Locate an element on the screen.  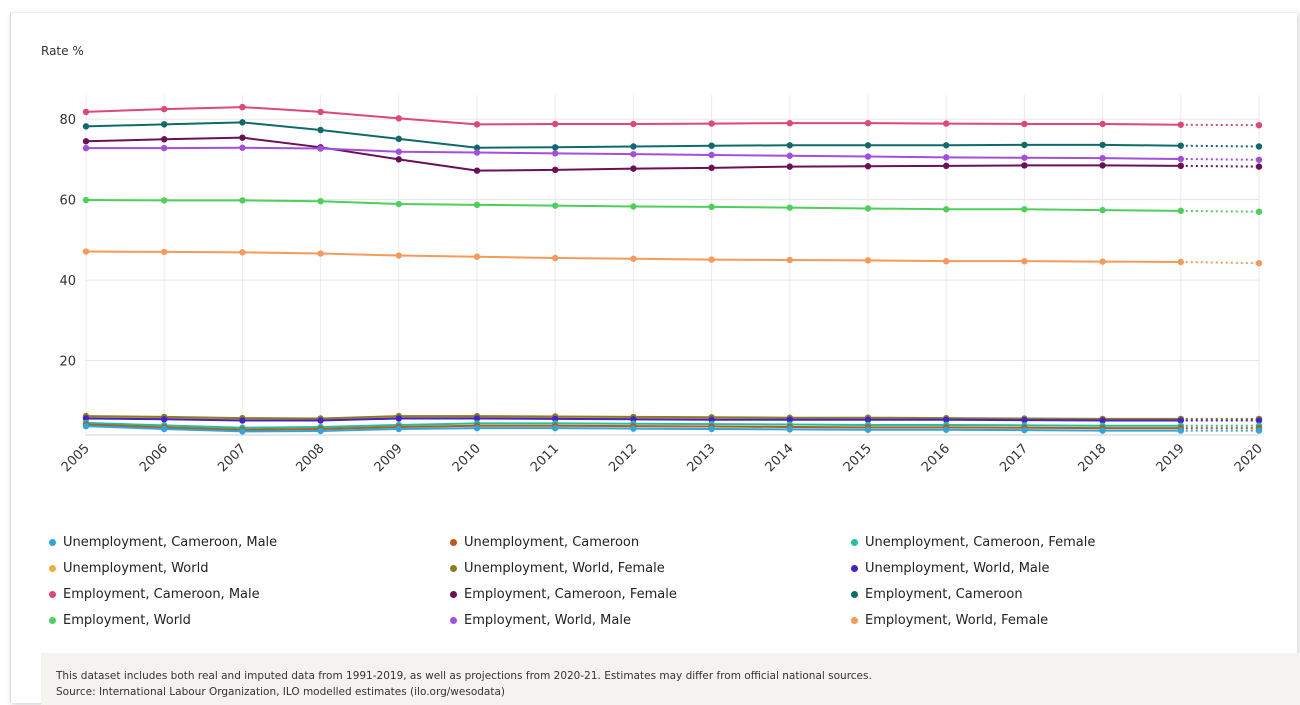
legend-item: Unemployment, World, Male is located at coordinates (1051, 568).